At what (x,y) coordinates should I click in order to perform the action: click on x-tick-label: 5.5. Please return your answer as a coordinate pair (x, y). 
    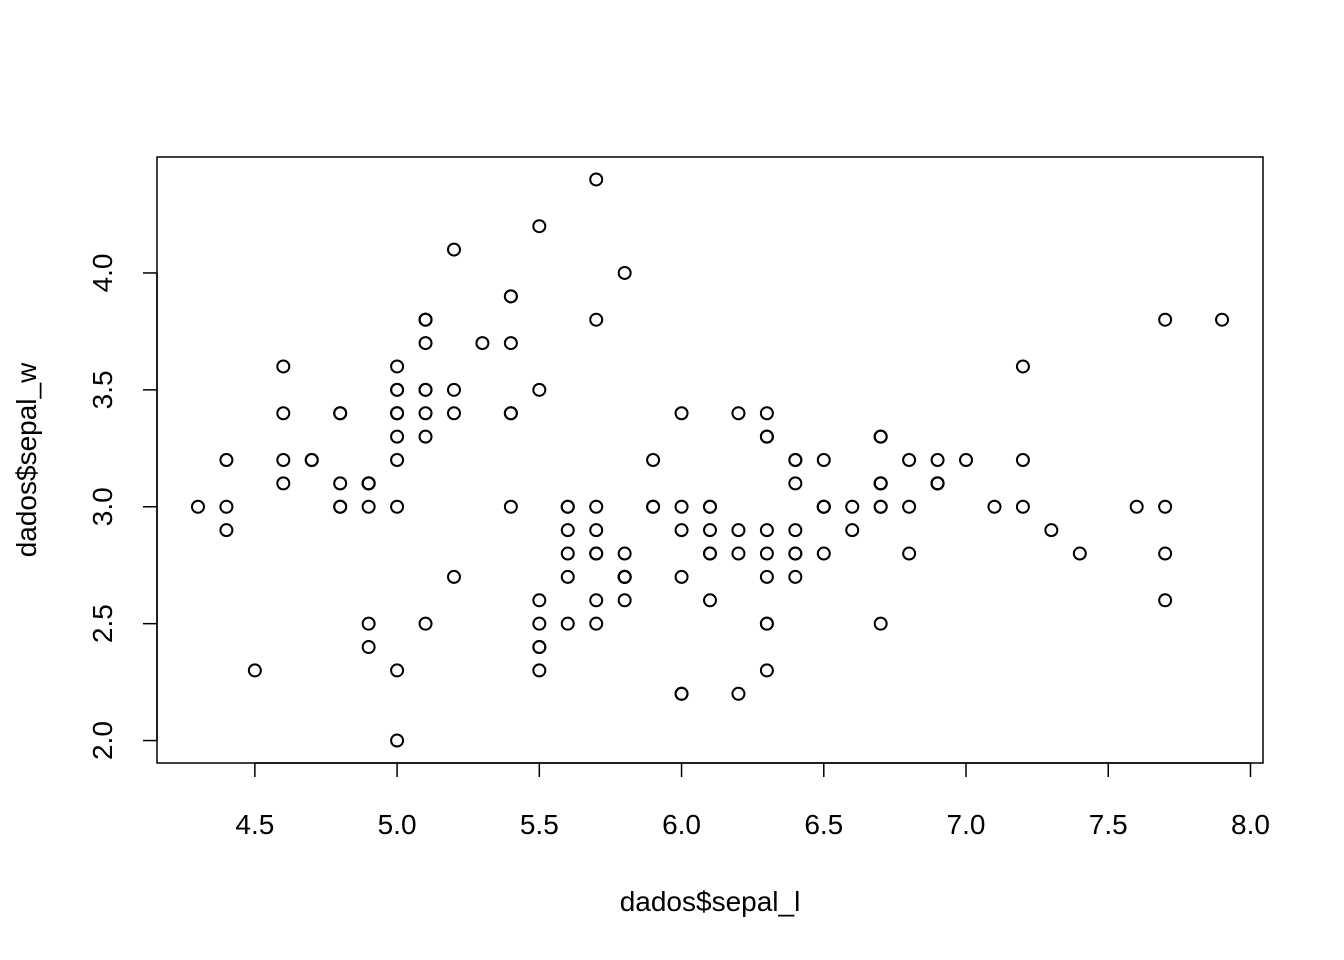
    Looking at the image, I should click on (539, 824).